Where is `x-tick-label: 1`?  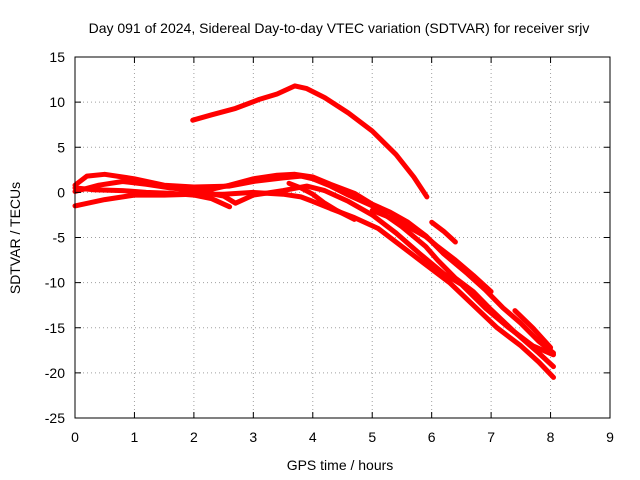
x-tick-label: 1 is located at coordinates (135, 437).